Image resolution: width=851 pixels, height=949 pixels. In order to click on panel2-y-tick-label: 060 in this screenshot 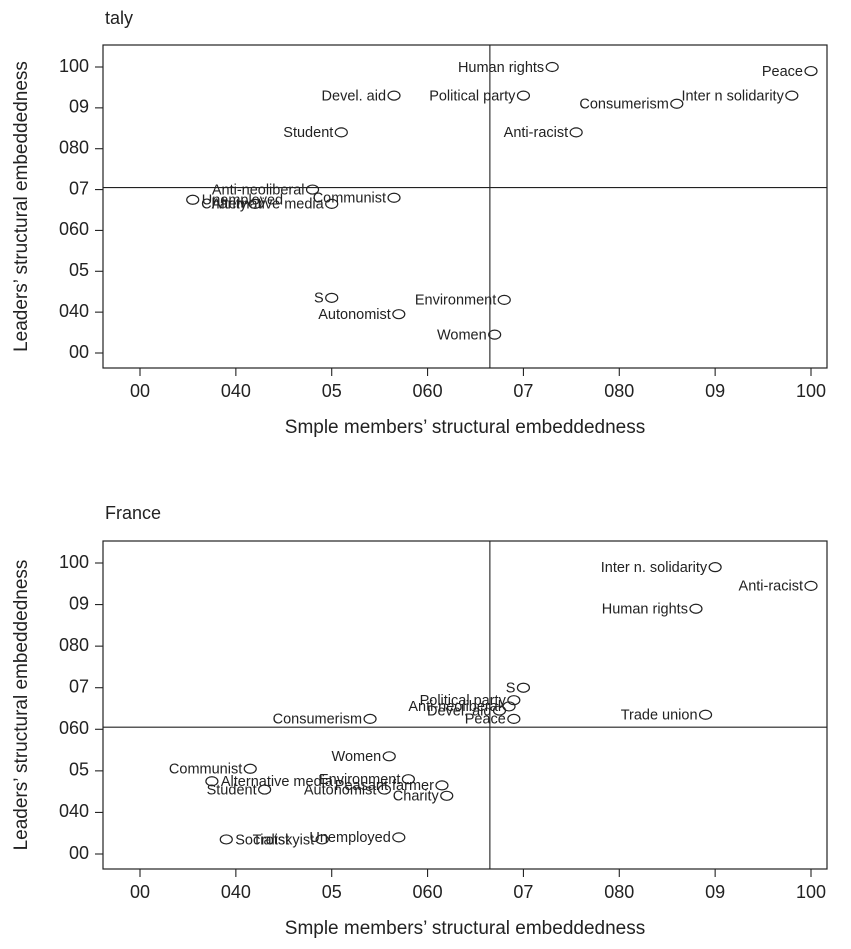, I will do `click(74, 728)`.